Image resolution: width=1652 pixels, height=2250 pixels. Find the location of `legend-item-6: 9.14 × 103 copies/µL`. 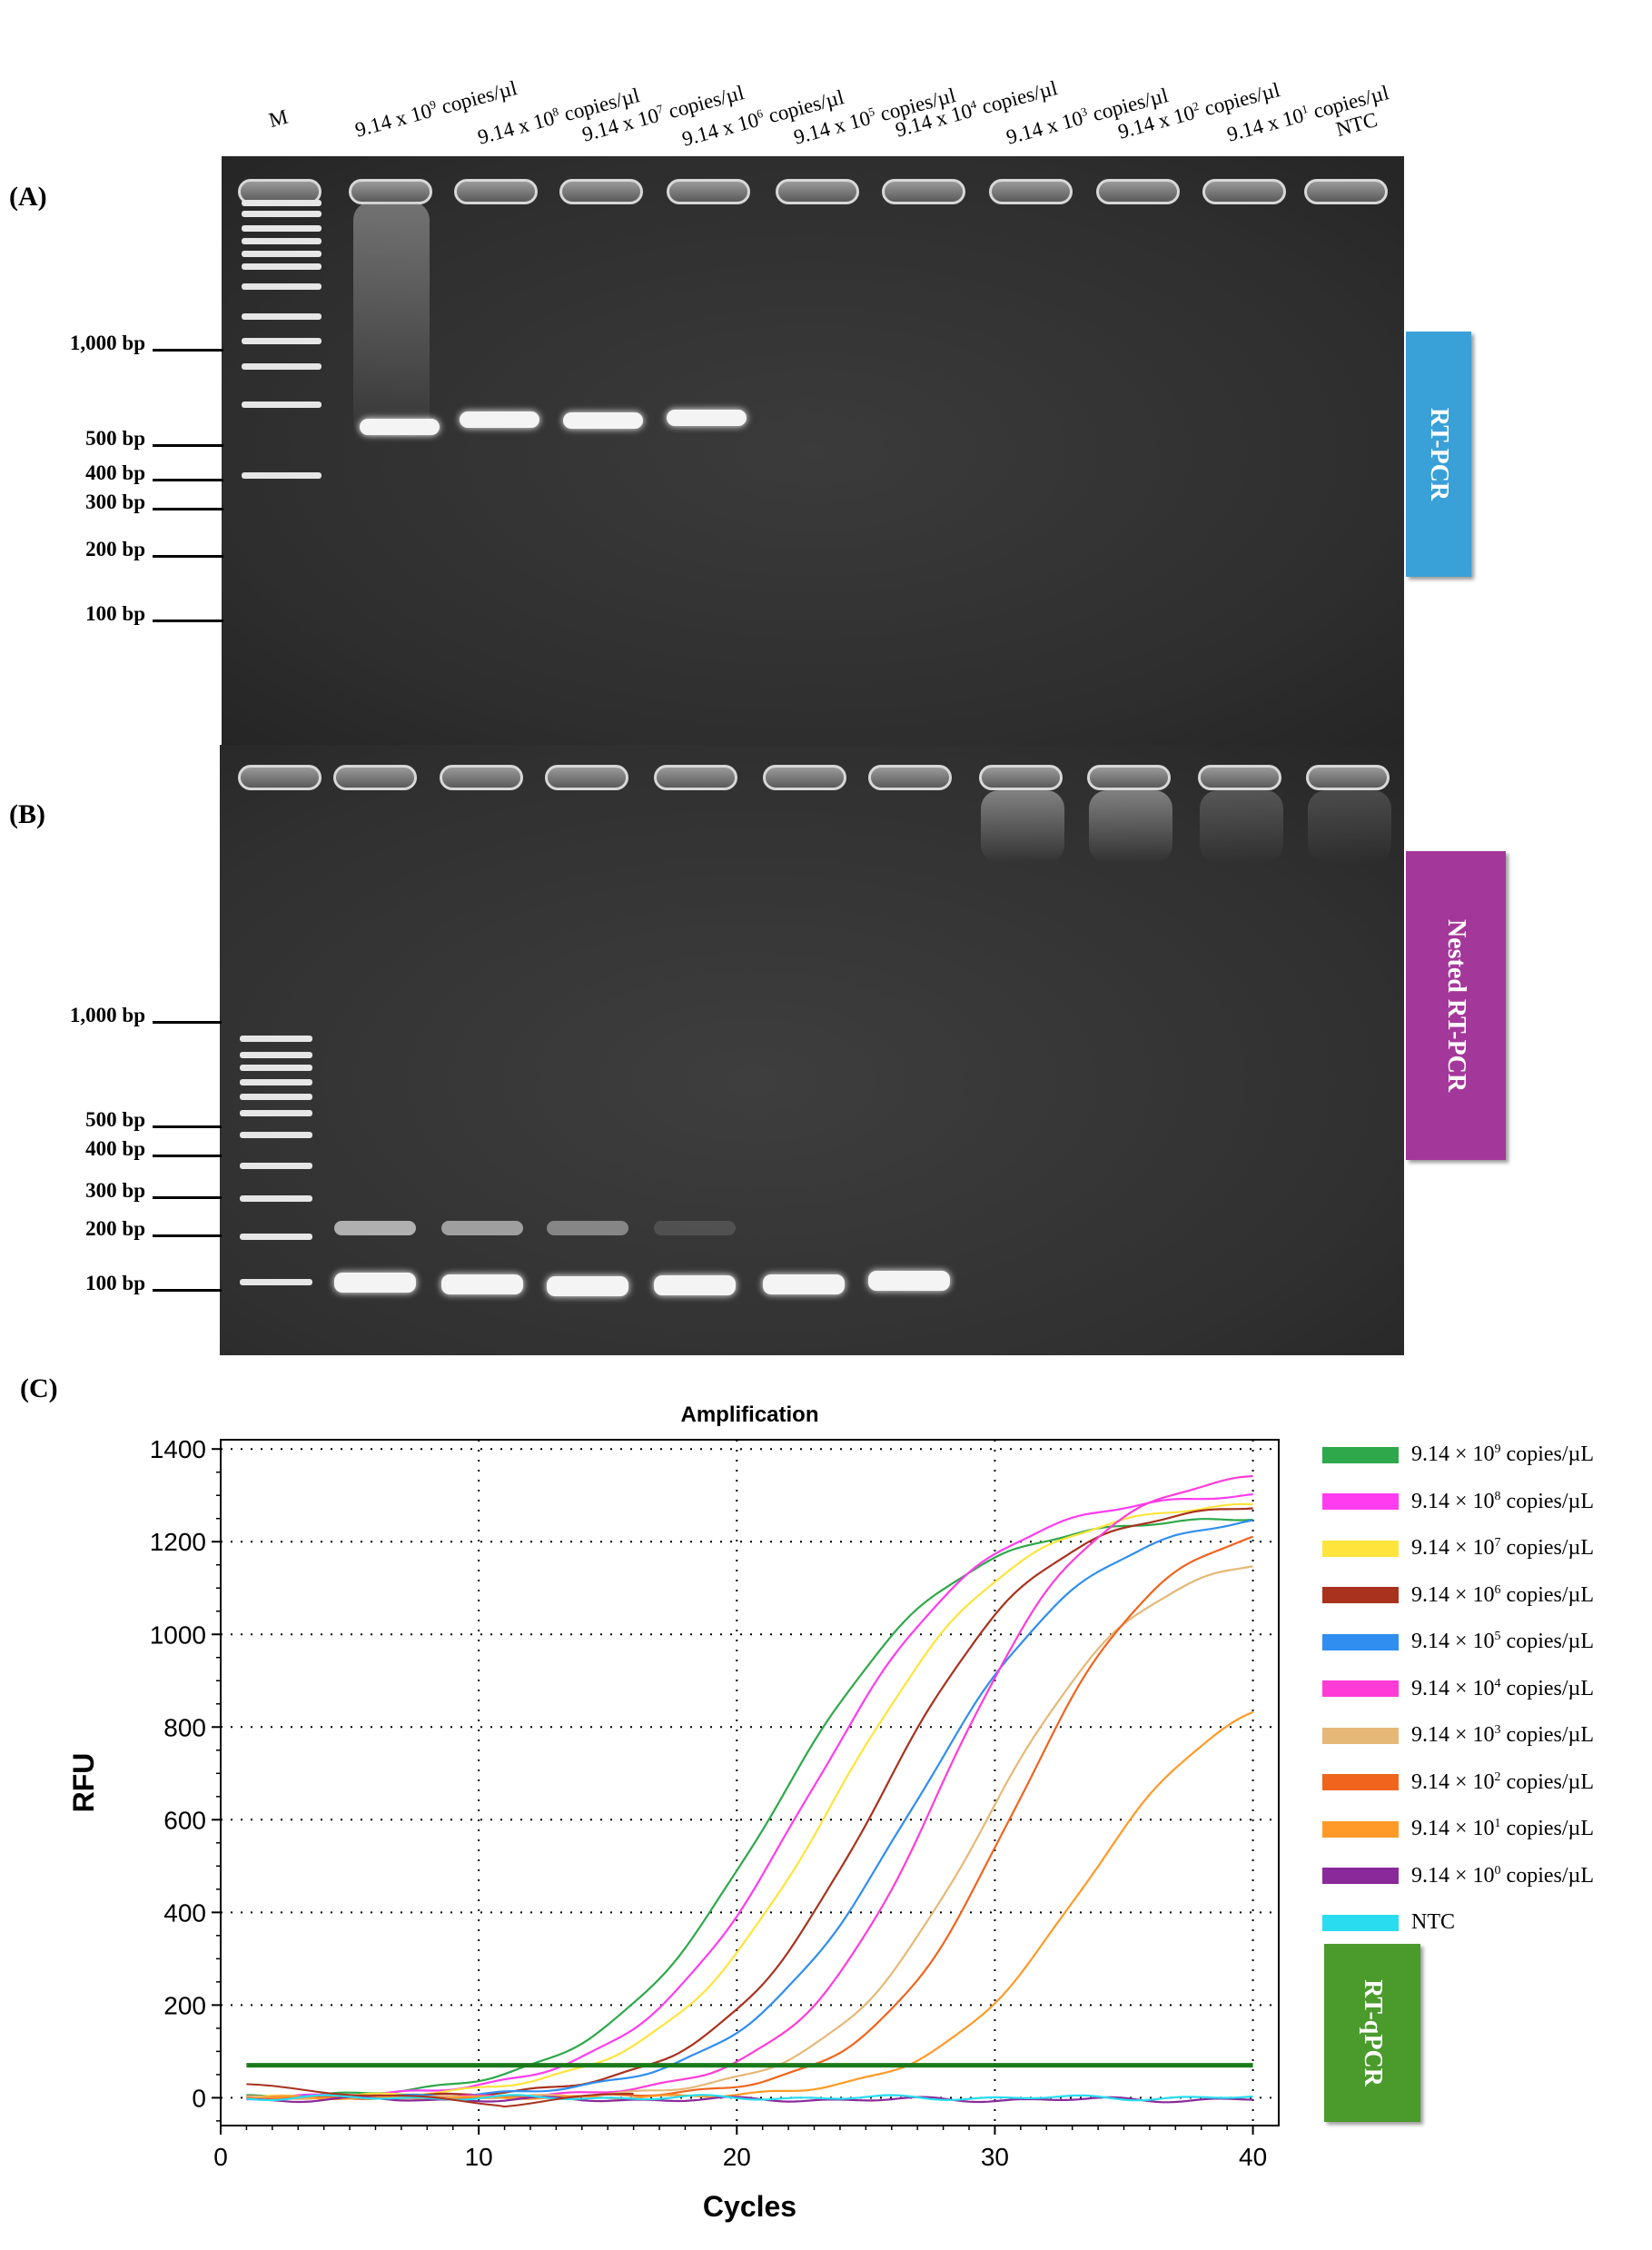

legend-item-6: 9.14 × 103 copies/µL is located at coordinates (1485, 1735).